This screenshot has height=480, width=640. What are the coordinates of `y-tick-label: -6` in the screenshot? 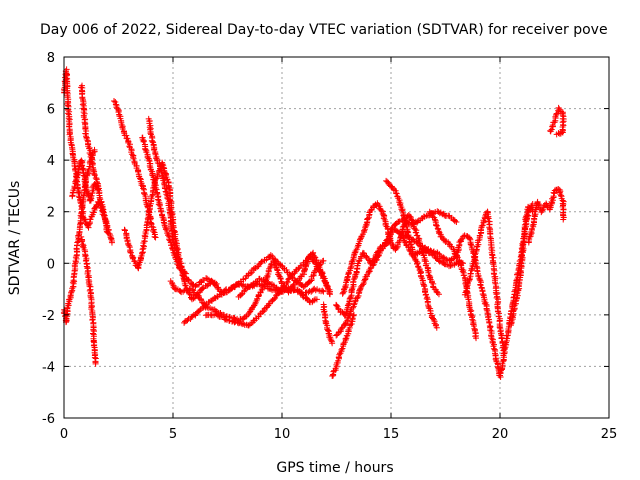 It's located at (48, 419).